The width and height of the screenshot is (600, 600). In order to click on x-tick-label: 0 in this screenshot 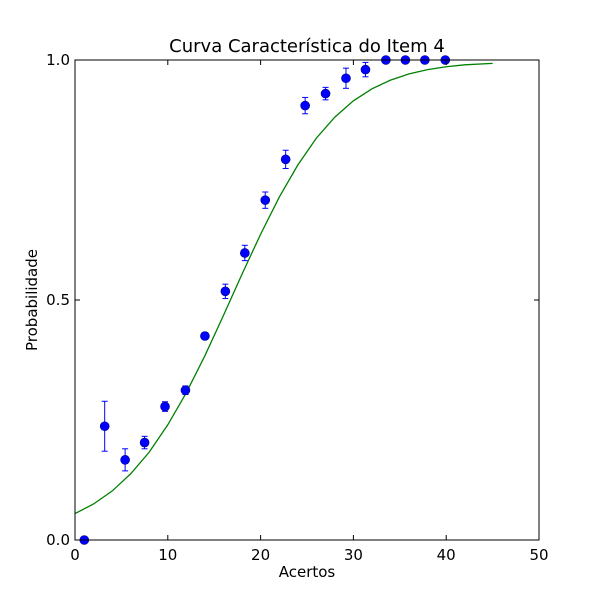, I will do `click(75, 555)`.